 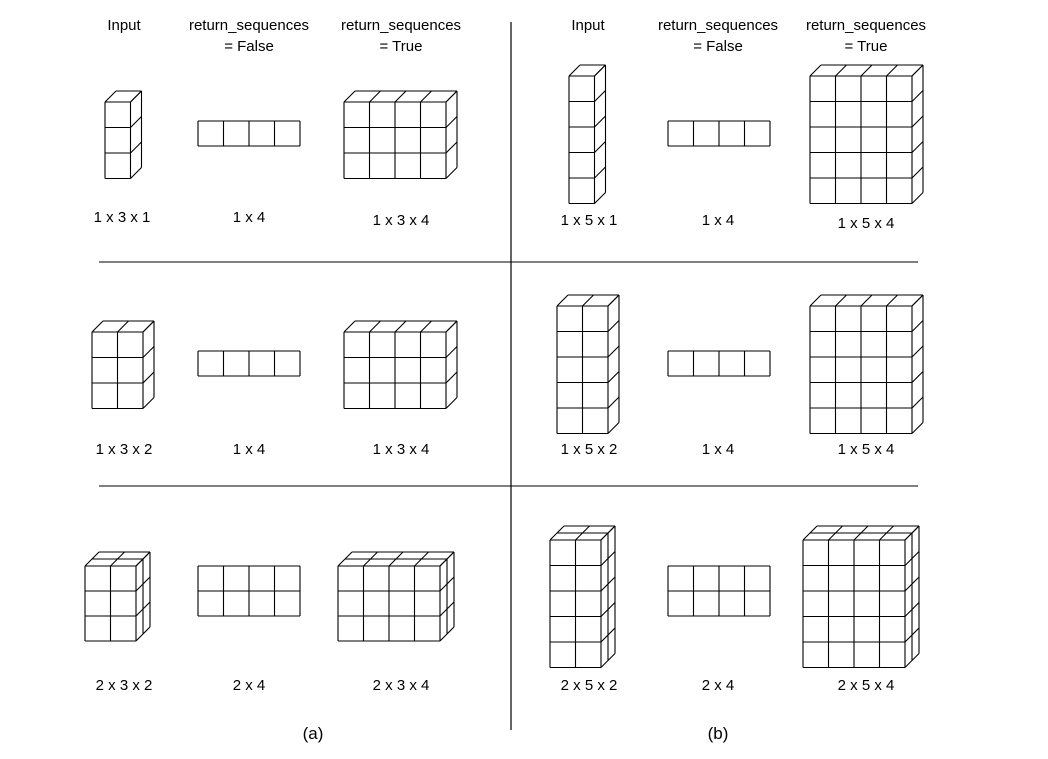 I want to click on panel-a-row-3-input-grid, so click(x=117, y=596).